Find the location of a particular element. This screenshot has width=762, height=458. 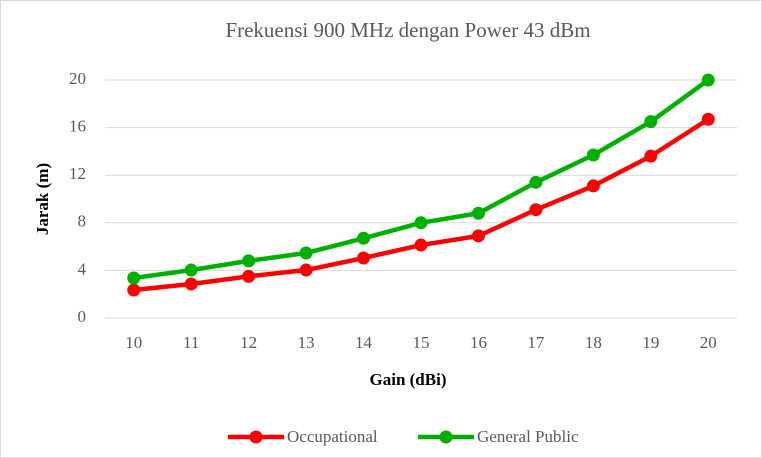

x-axis-label: Gain (dBi) is located at coordinates (408, 379).